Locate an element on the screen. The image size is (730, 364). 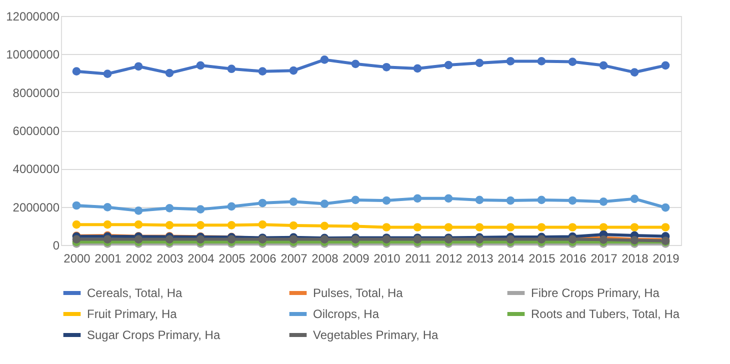
x-tick-label: 2015 is located at coordinates (542, 259).